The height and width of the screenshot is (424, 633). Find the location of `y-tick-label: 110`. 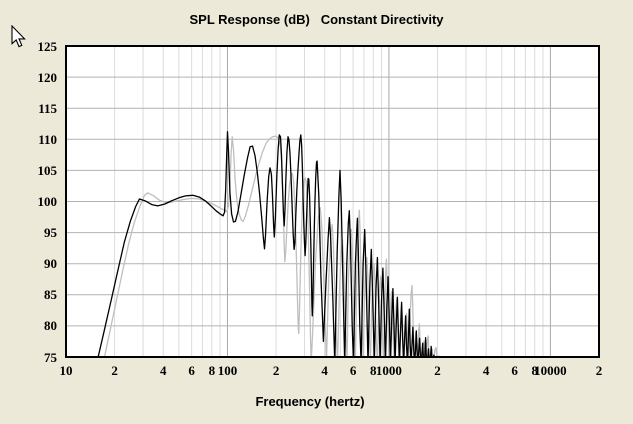

y-tick-label: 110 is located at coordinates (47, 139).